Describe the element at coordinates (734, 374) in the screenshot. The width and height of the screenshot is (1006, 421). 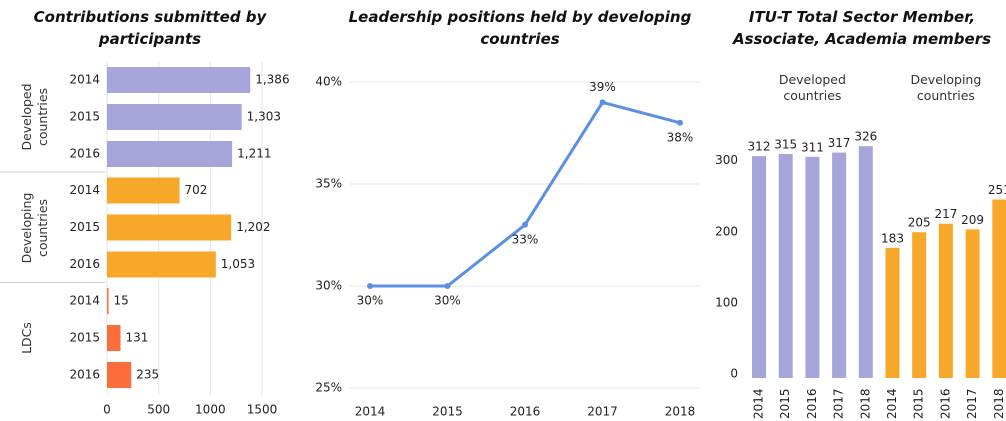
I see `y-tick-label: 0` at that location.